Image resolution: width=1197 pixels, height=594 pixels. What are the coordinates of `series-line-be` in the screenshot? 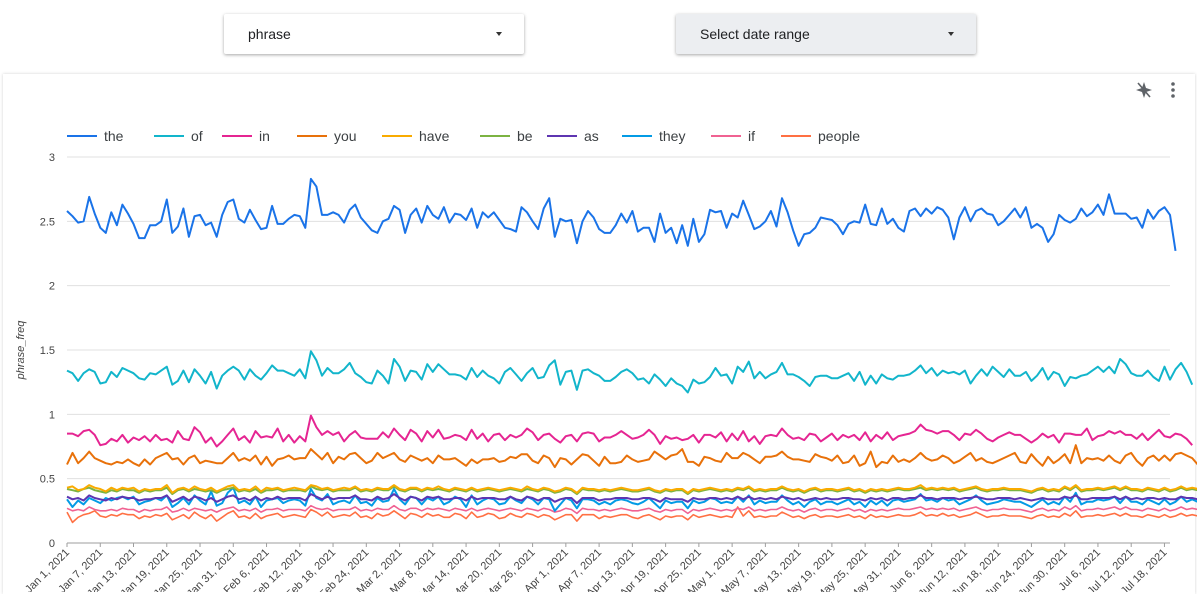 It's located at (631, 490).